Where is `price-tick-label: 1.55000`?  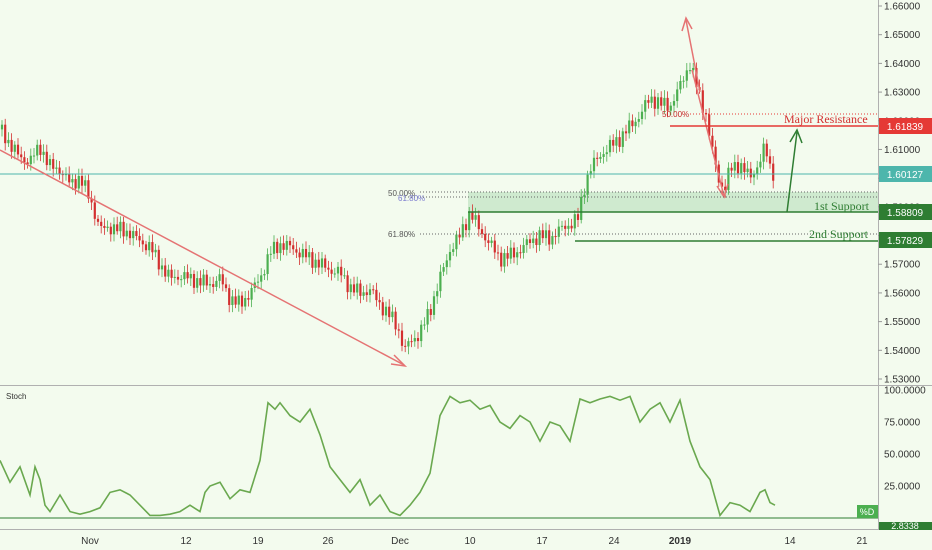
price-tick-label: 1.55000 is located at coordinates (902, 322).